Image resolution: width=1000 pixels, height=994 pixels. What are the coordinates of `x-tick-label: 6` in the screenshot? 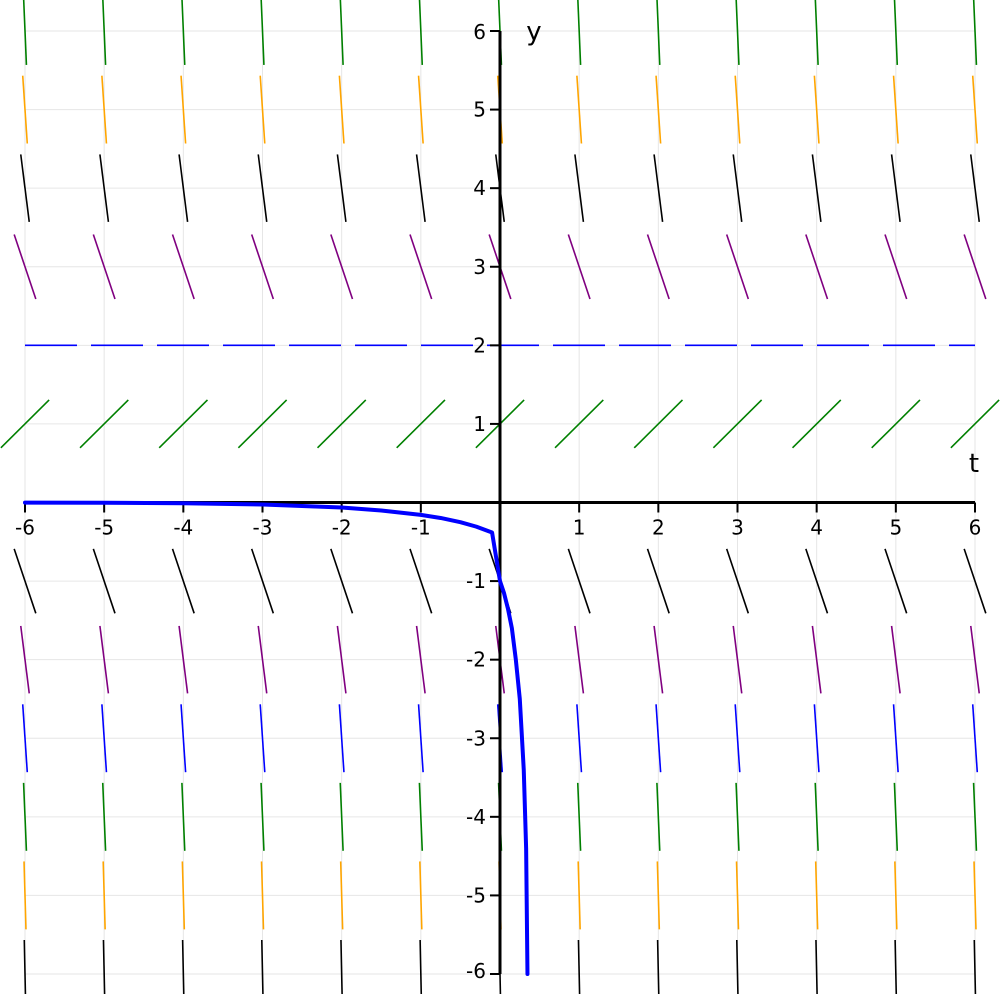 It's located at (975, 528).